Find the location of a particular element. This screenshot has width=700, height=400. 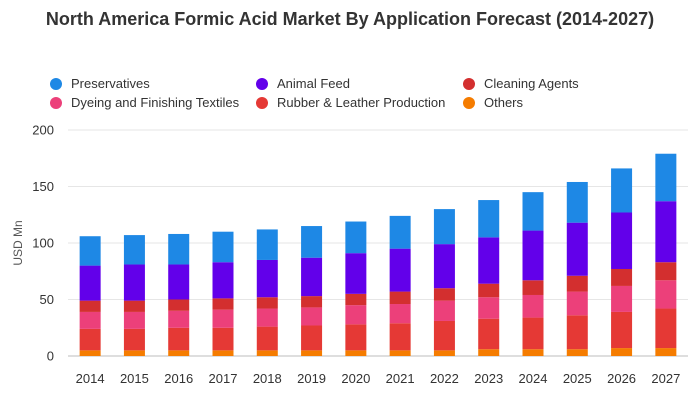

bar-segment-rubber-leather-production-2016 is located at coordinates (179, 339).